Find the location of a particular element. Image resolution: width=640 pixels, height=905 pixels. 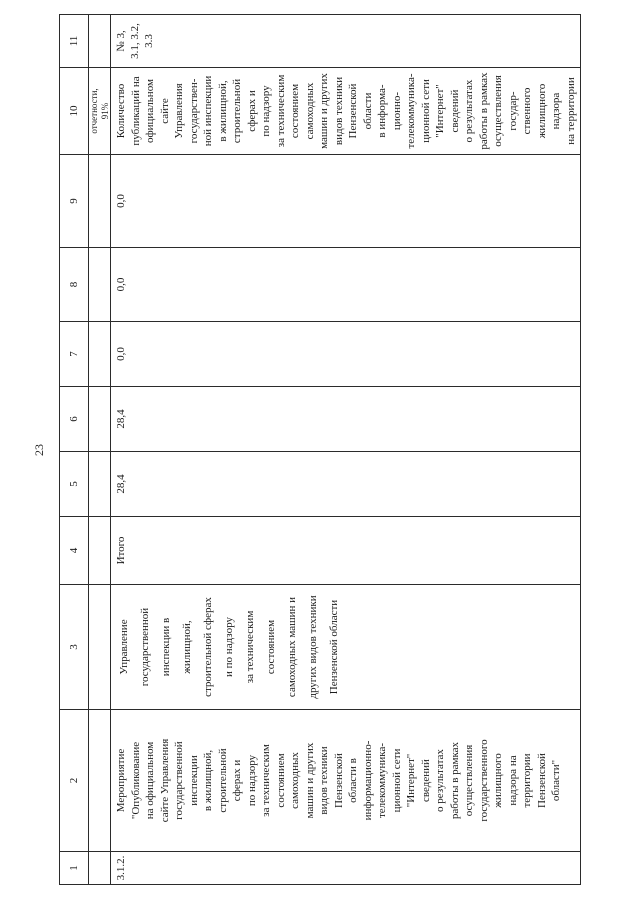

column-number-2: 2 is located at coordinates (74, 780).